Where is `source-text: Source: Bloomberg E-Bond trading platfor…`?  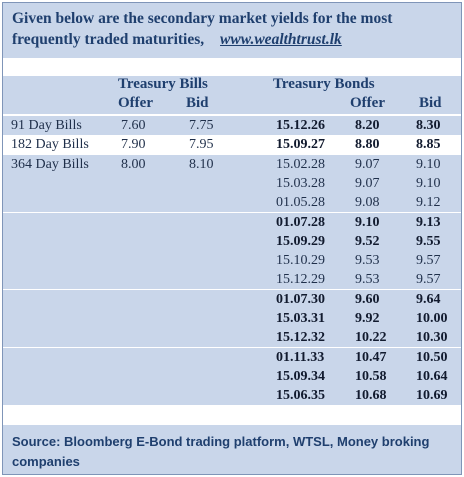
source-text: Source: Bloomberg E-Bond trading platfor… is located at coordinates (221, 451).